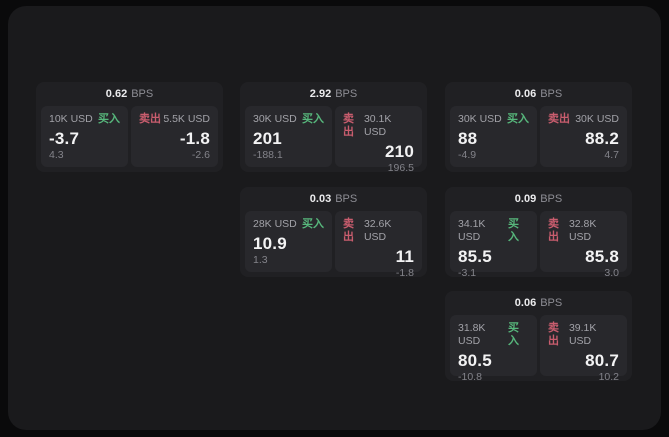 This screenshot has height=437, width=669. What do you see at coordinates (538, 199) in the screenshot?
I see `card-bps-header: 0.09 BPS` at bounding box center [538, 199].